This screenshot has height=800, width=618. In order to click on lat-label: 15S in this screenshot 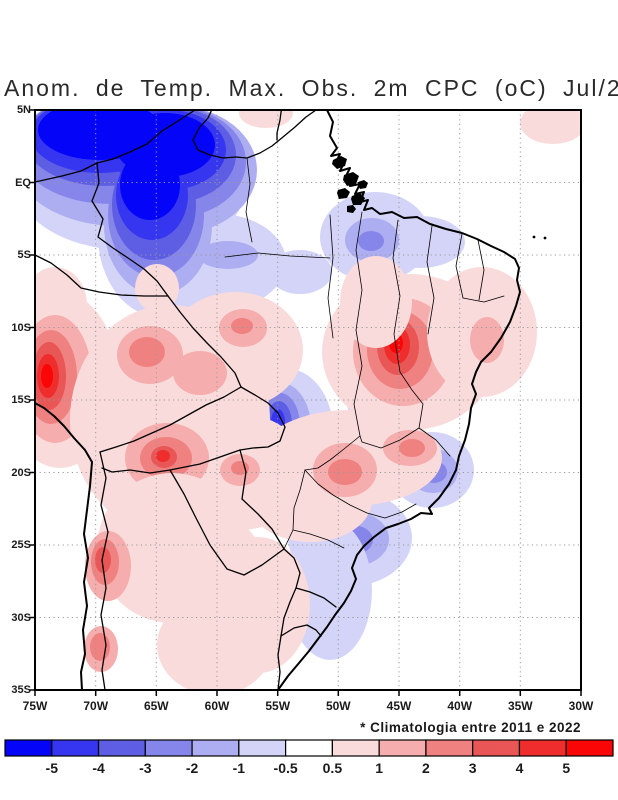, I will do `click(21, 400)`.